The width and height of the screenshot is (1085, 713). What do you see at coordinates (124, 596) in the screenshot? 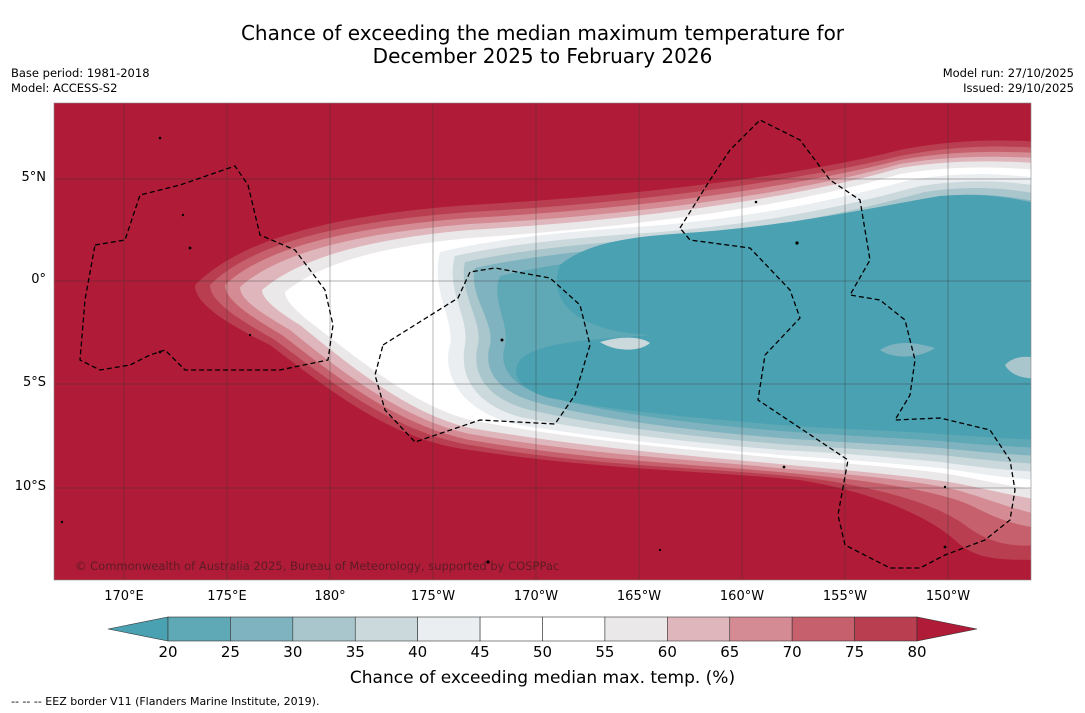
I see `longitude-label: 170°E` at bounding box center [124, 596].